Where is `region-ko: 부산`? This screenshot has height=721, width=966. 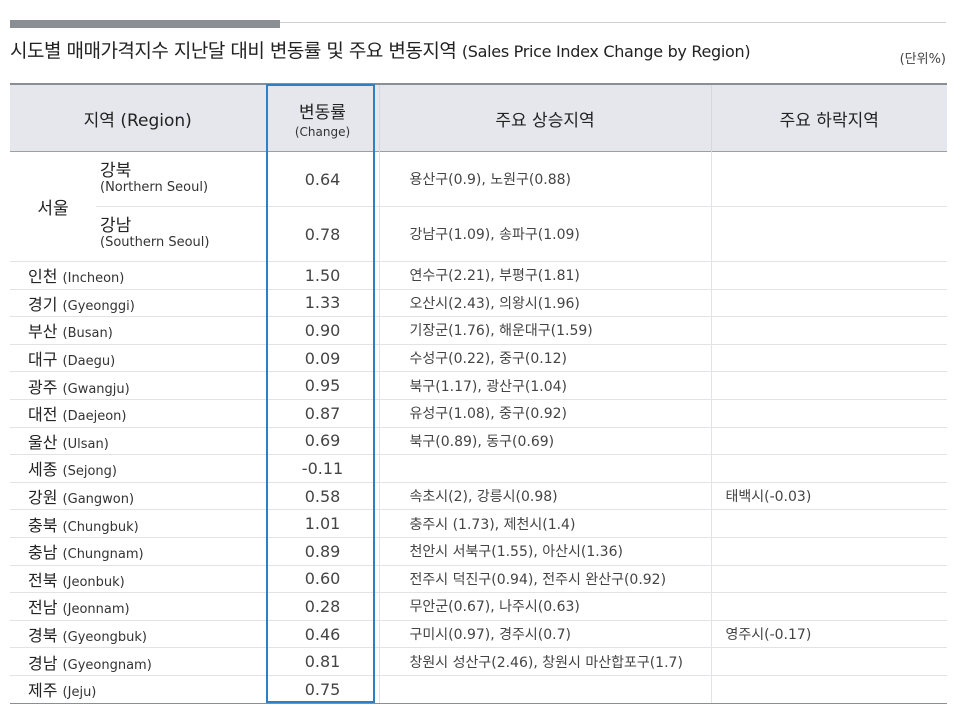 region-ko: 부산 is located at coordinates (43, 332).